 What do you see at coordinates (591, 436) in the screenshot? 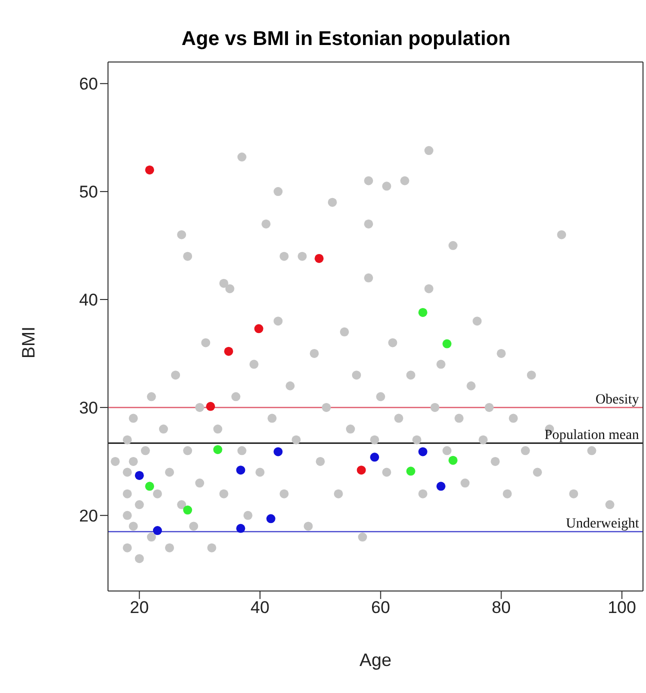
I see `ref-line-label: Population mean` at bounding box center [591, 436].